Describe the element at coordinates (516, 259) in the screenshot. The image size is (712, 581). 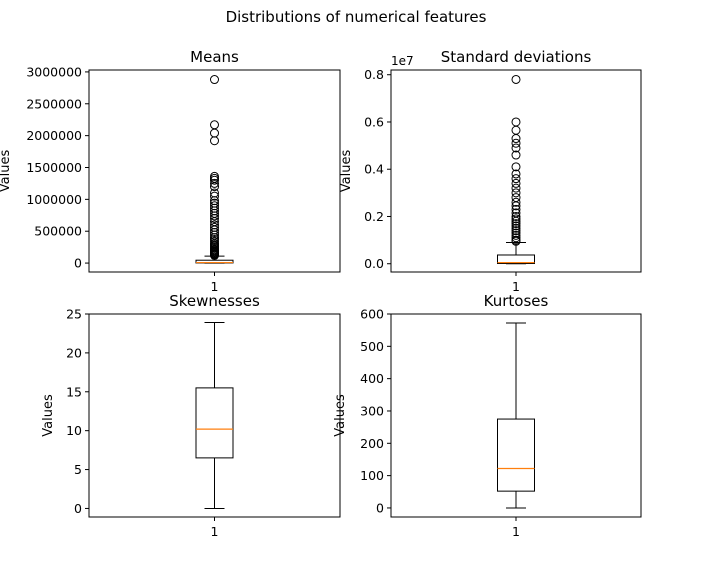
I see `std-iqr-box` at that location.